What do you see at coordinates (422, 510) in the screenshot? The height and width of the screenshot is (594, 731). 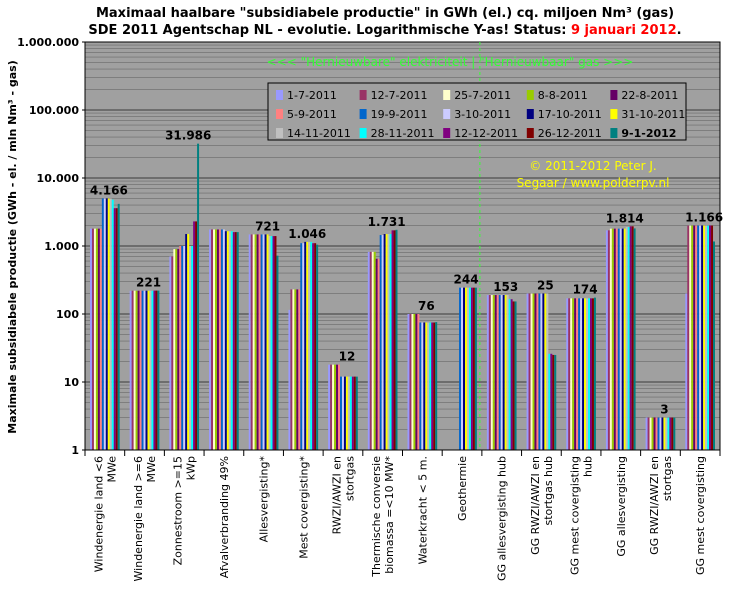 I see `x-tick-label: Waterkracht < 5 m.` at bounding box center [422, 510].